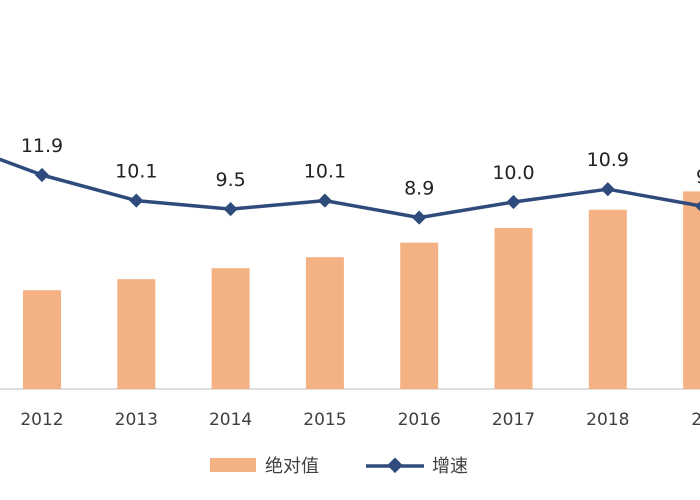 The height and width of the screenshot is (500, 700). What do you see at coordinates (230, 420) in the screenshot?
I see `x-tick-2014: 2014` at bounding box center [230, 420].